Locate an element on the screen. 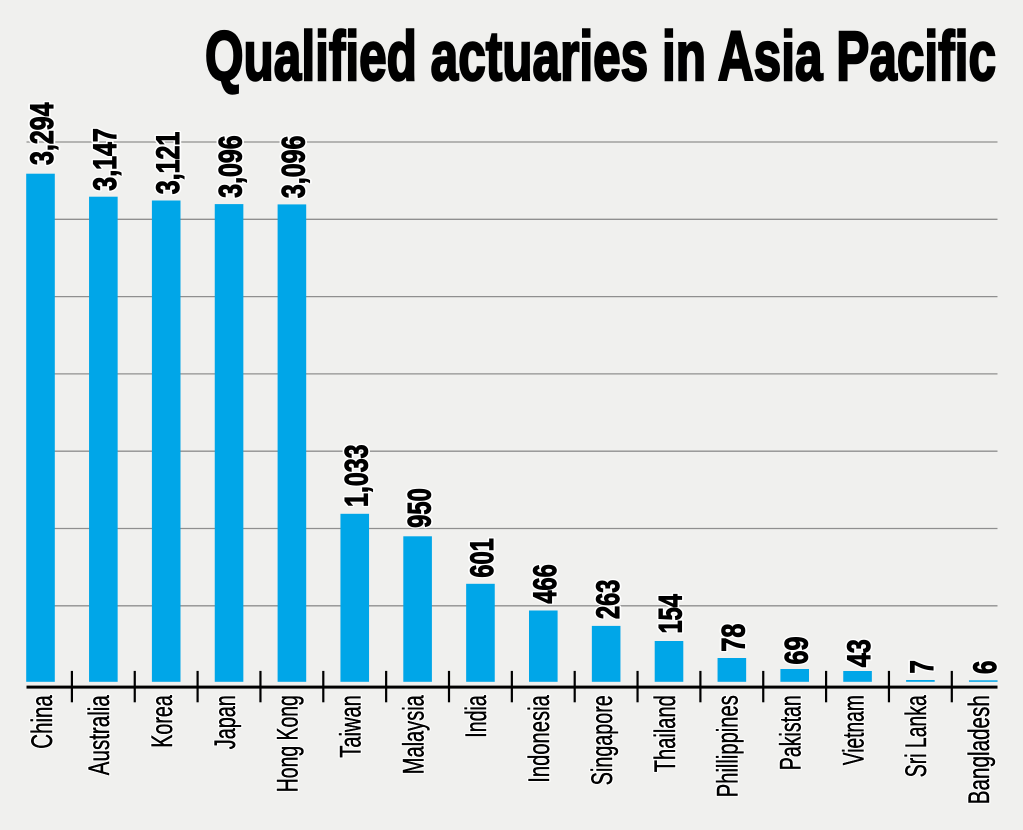 Image resolution: width=1023 pixels, height=830 pixels. svg-text: India is located at coordinates (476, 716).